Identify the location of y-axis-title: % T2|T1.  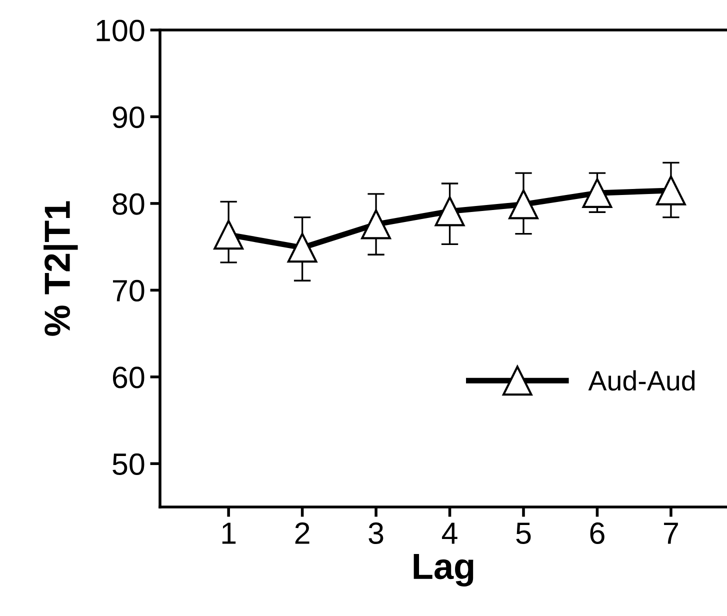
(61, 268).